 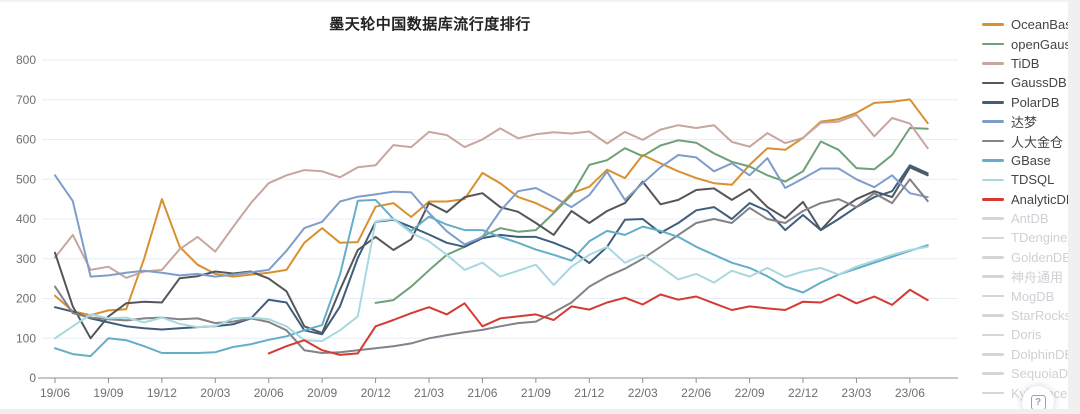 I want to click on legend-item-StarRocks: StarRocks, so click(x=1030, y=315).